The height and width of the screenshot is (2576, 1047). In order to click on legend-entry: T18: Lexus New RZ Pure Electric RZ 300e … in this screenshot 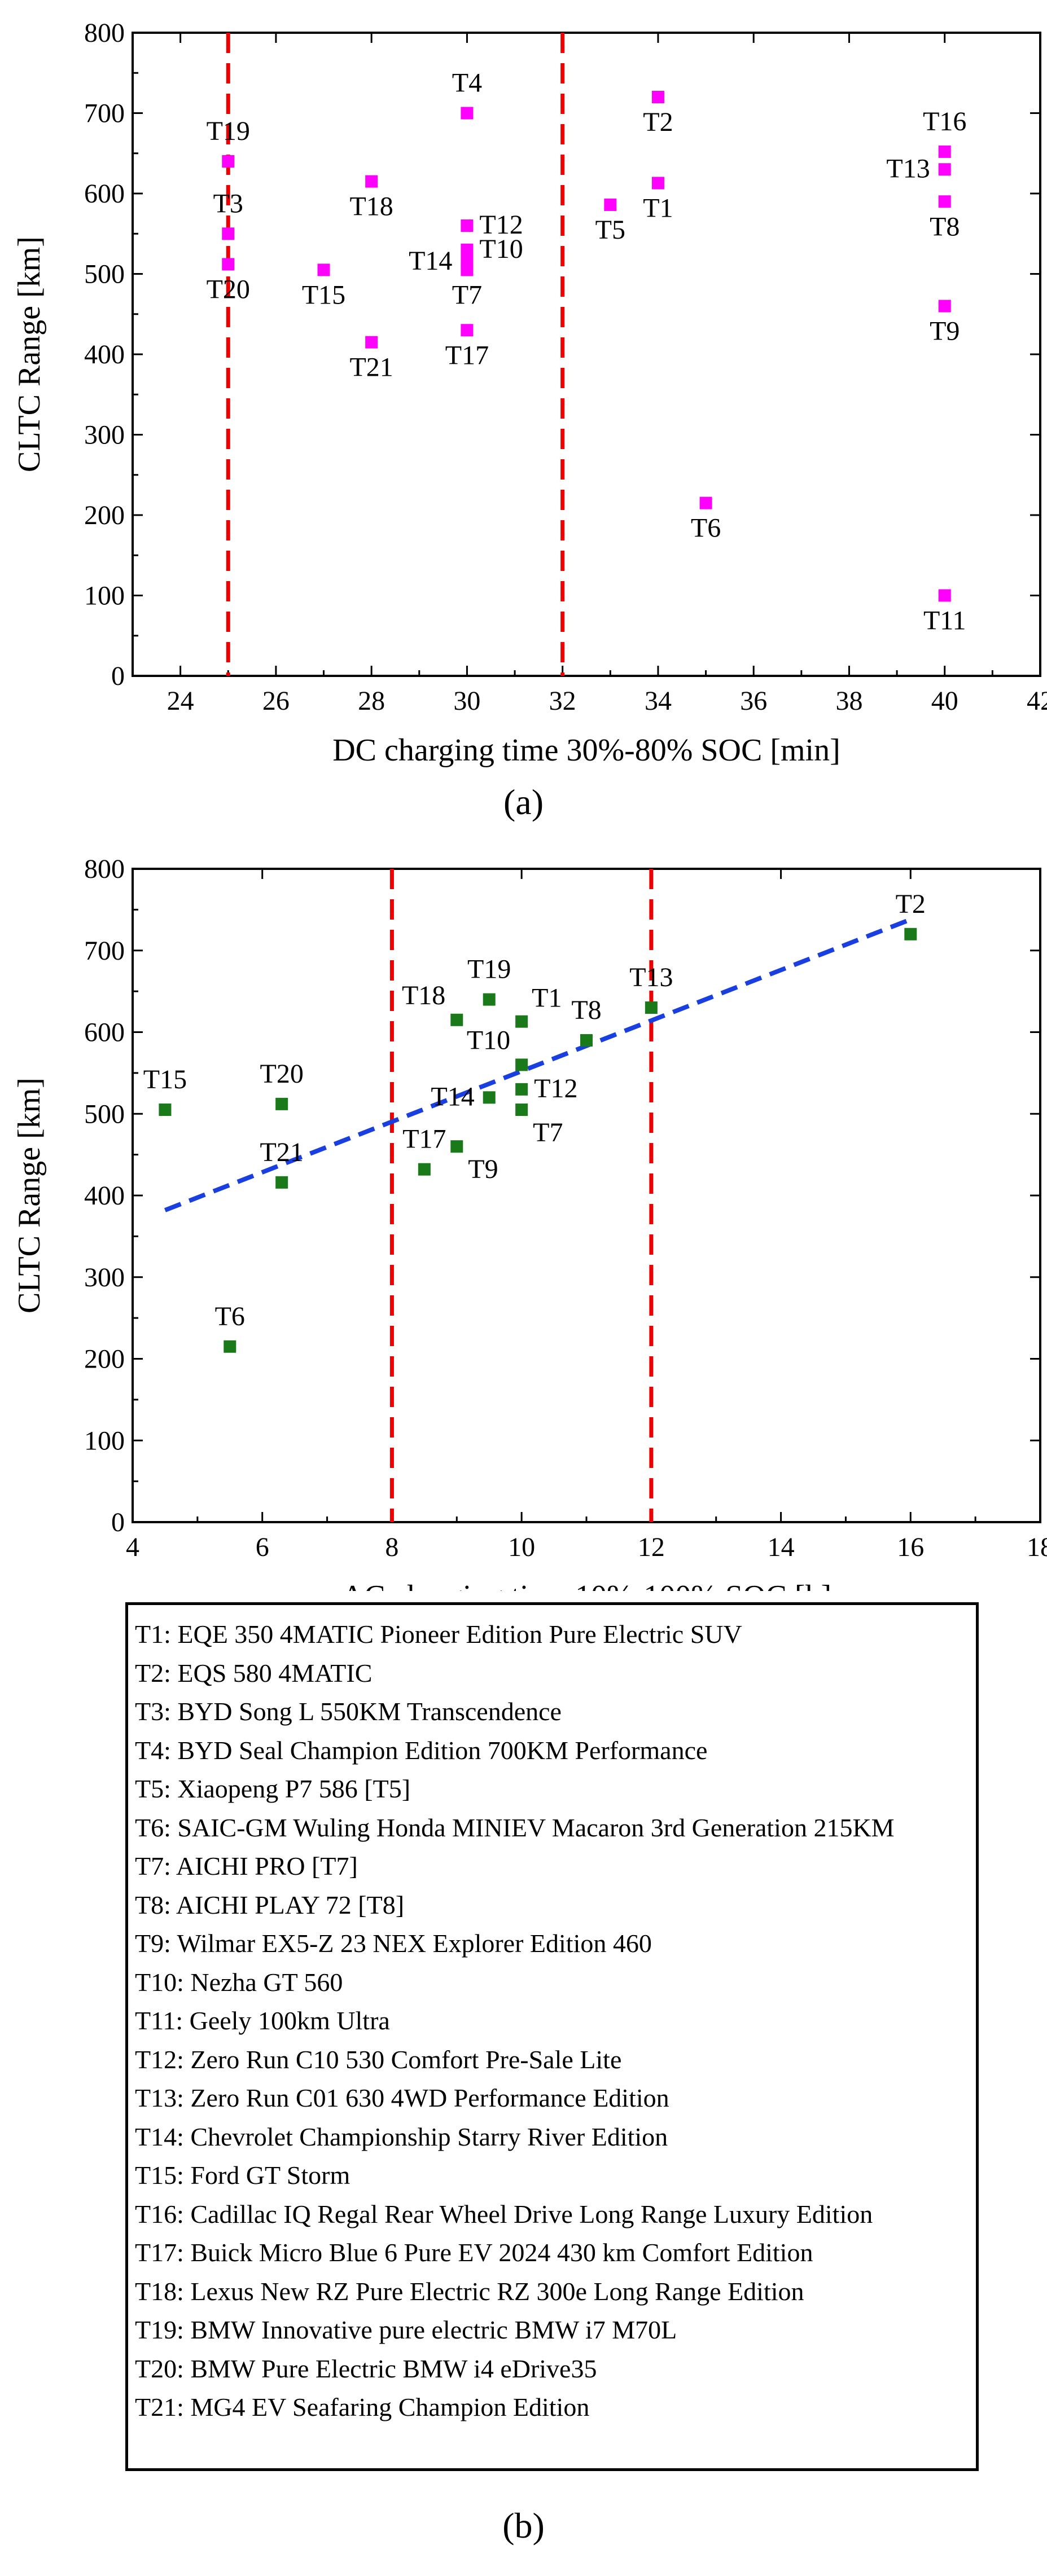, I will do `click(469, 2291)`.